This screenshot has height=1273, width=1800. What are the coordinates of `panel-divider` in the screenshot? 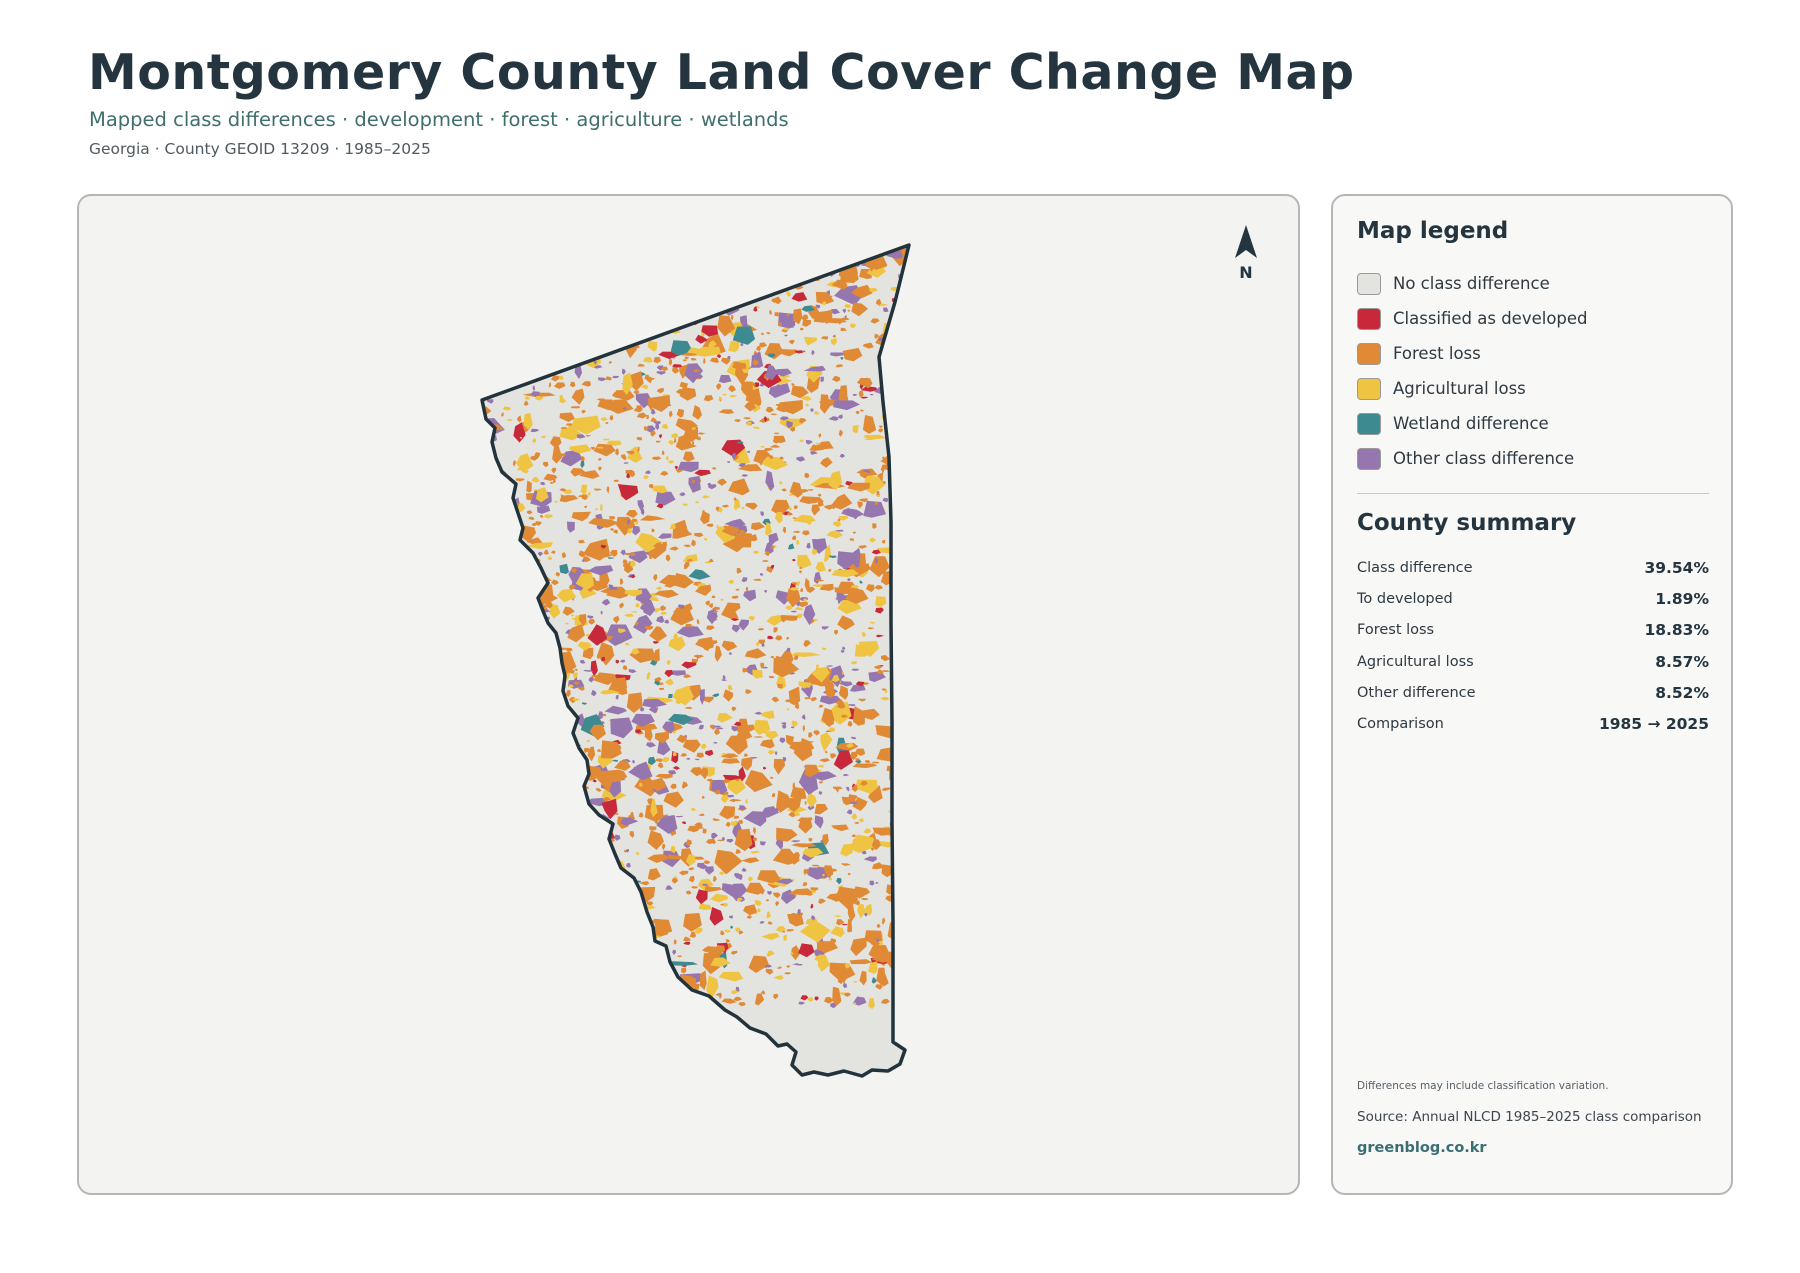 It's located at (1533, 493).